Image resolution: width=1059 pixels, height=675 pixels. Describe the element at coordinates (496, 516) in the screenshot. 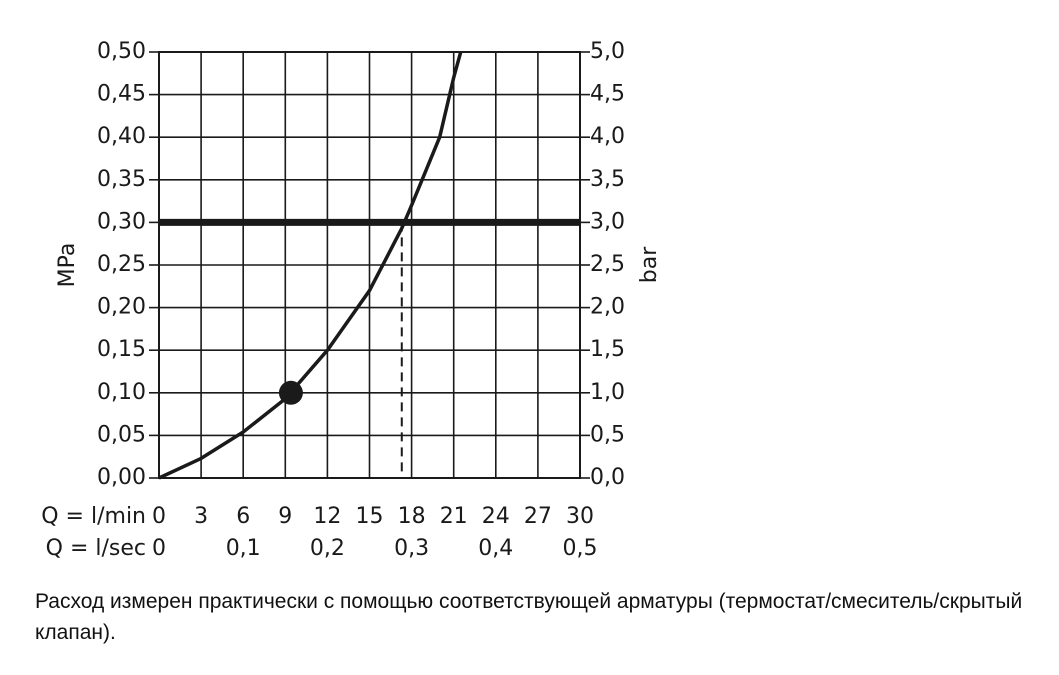

I see `x-tick-label: 24` at that location.